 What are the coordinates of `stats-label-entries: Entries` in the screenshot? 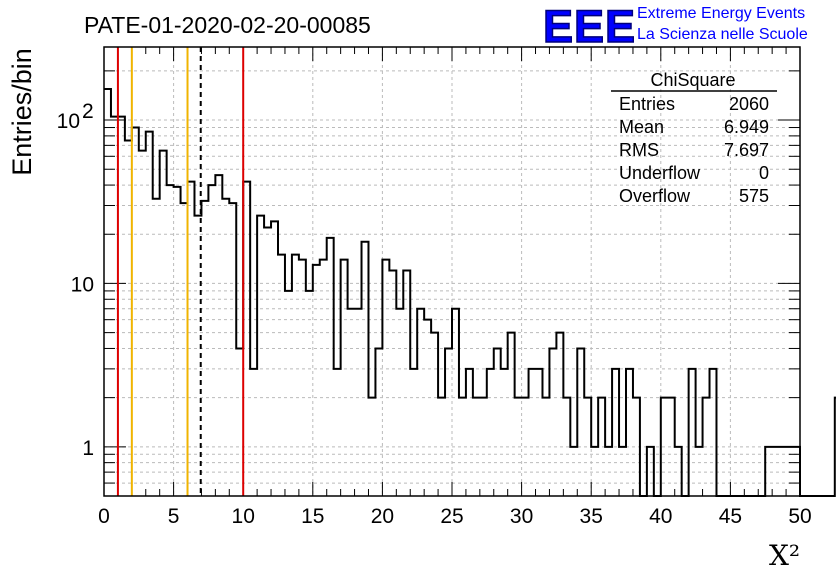 It's located at (647, 104).